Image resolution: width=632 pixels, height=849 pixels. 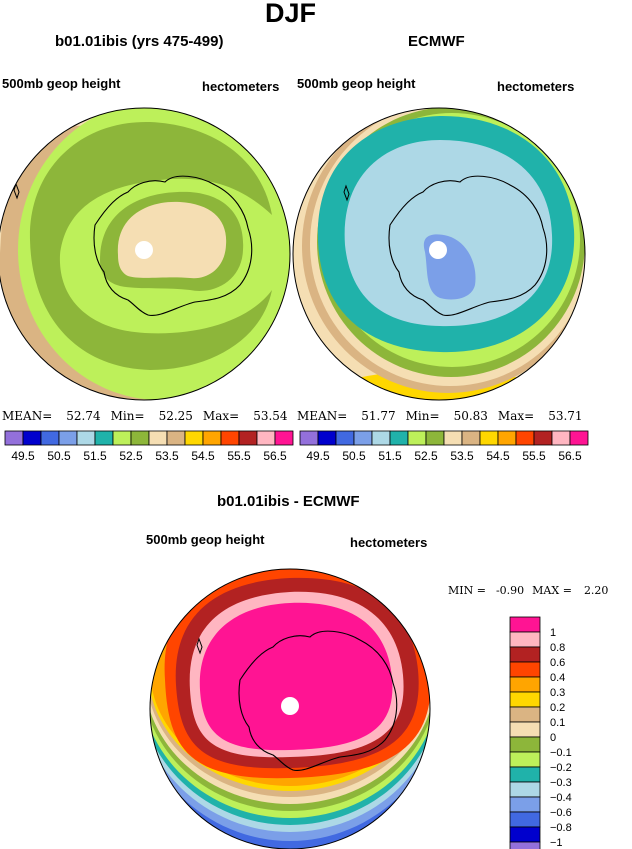 I want to click on diff-title: b01.01ibis - ECMWF, so click(x=288, y=501).